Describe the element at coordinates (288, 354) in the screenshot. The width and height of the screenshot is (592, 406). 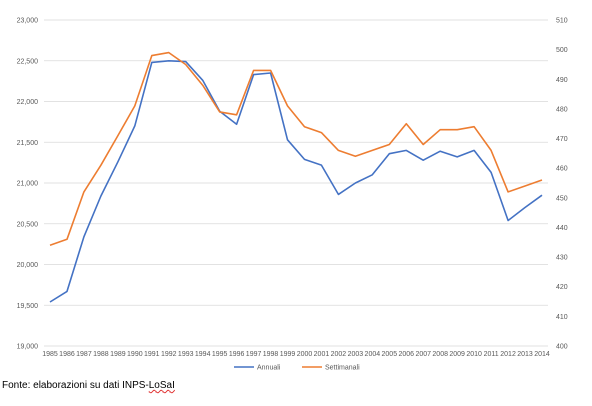
I see `x-tick-label: 1999` at that location.